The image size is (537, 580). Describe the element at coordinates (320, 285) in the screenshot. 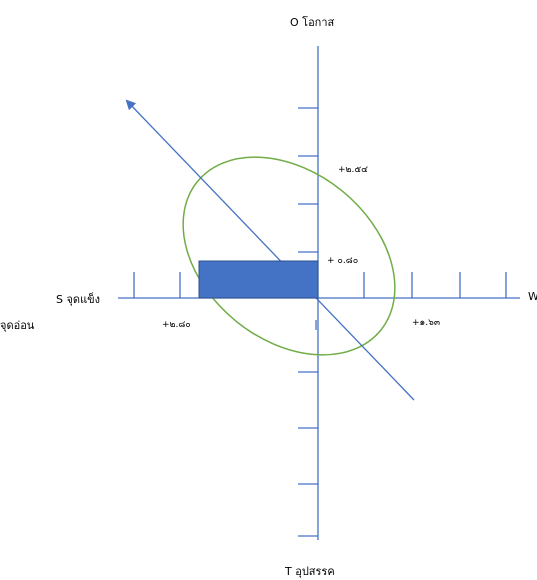

I see `horizontal-axis-ticks` at that location.